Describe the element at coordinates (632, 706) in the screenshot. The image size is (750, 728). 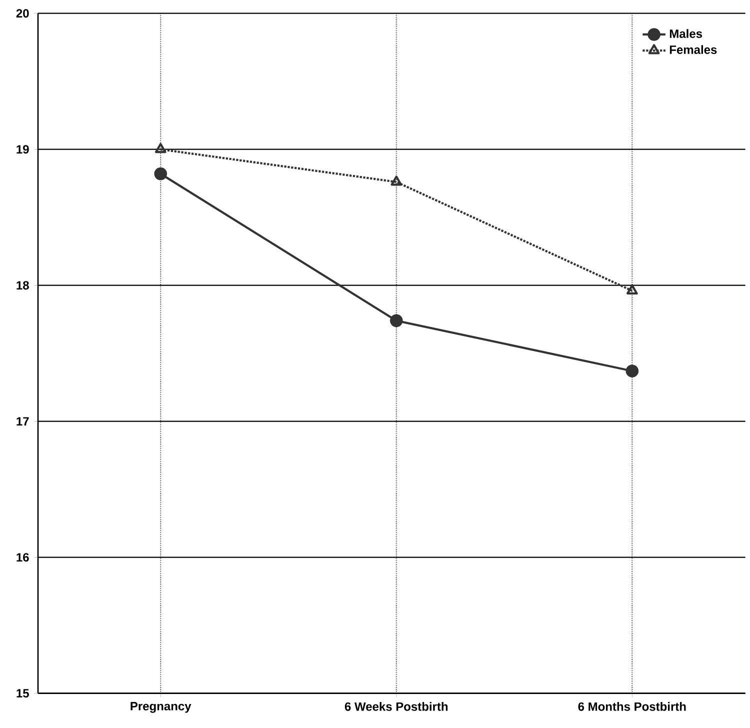
I see `x-tick-label: 6 Months Postbirth` at that location.